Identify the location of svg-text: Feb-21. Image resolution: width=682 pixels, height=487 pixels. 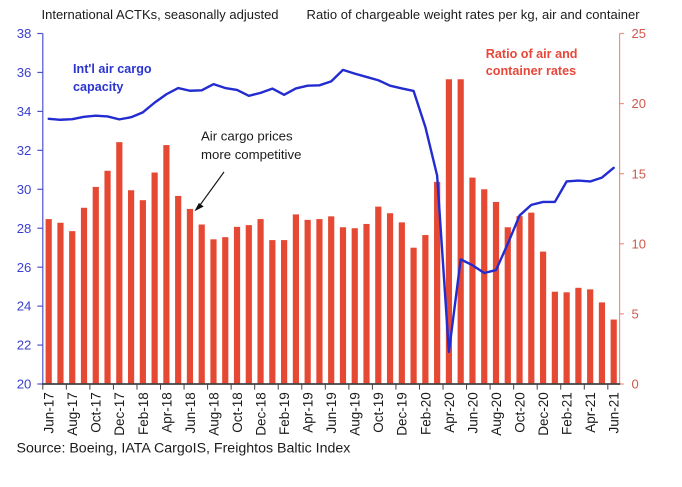
(567, 413).